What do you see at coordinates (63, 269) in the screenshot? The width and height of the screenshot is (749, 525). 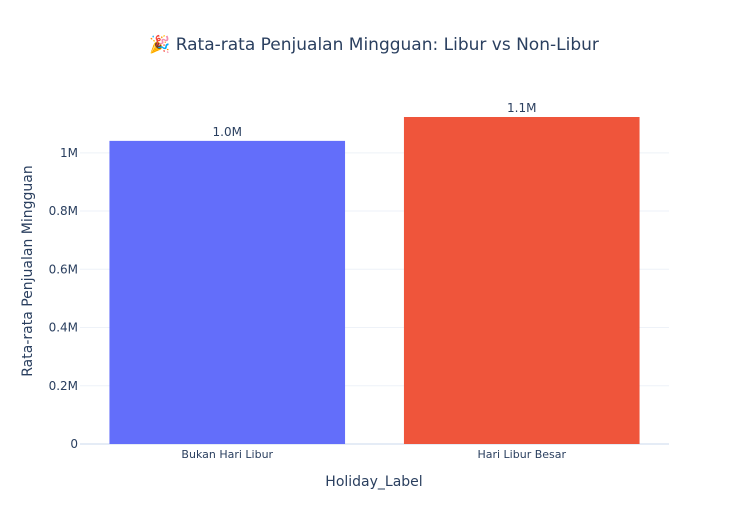 I see `y-tick-label: 0.6M` at bounding box center [63, 269].